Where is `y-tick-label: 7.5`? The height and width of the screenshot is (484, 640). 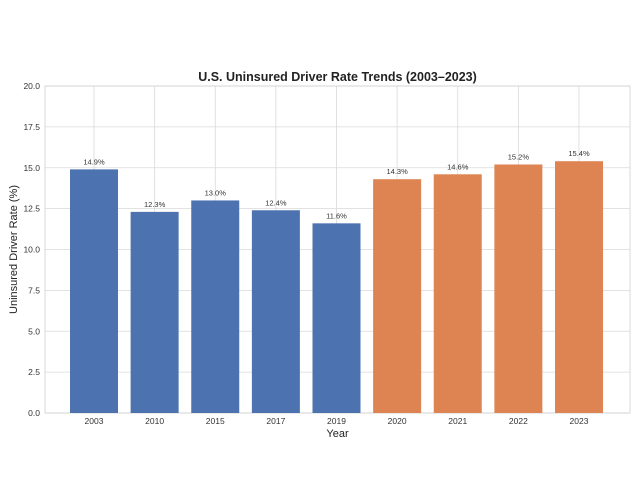
y-tick-label: 7.5 is located at coordinates (34, 290).